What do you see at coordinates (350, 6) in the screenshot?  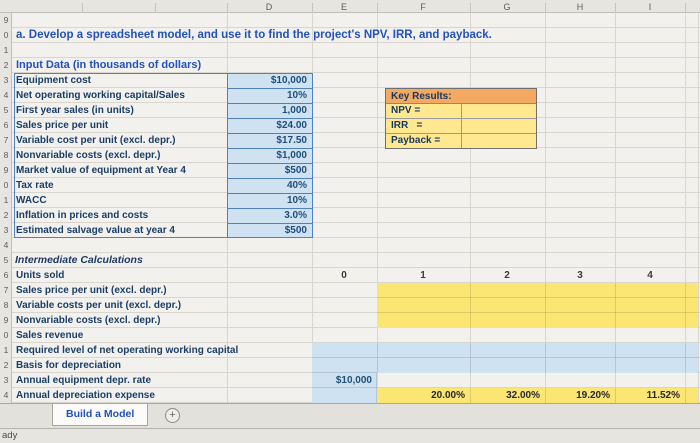 I see `column-header-strip: D E F G H I` at bounding box center [350, 6].